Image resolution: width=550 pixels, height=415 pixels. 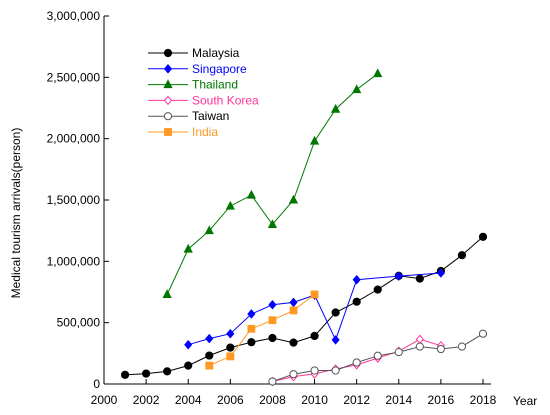 I want to click on x-tick-label: 2002, so click(x=146, y=400).